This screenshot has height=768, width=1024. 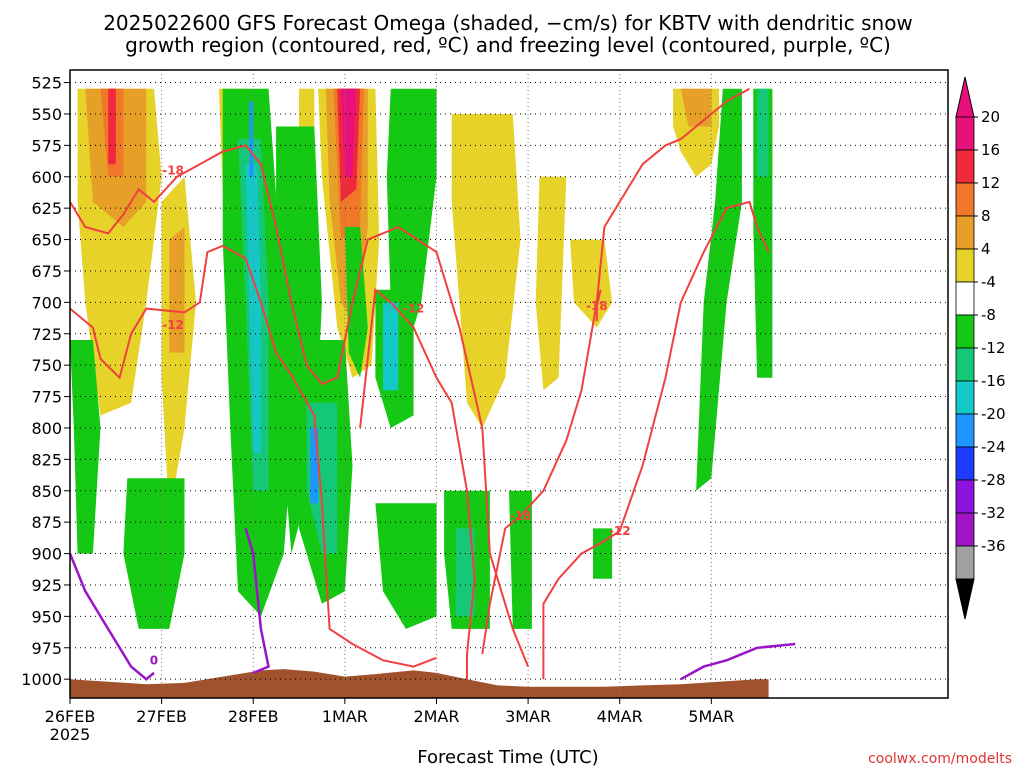 I want to click on y-tick-label-18: 975, so click(x=46, y=648).